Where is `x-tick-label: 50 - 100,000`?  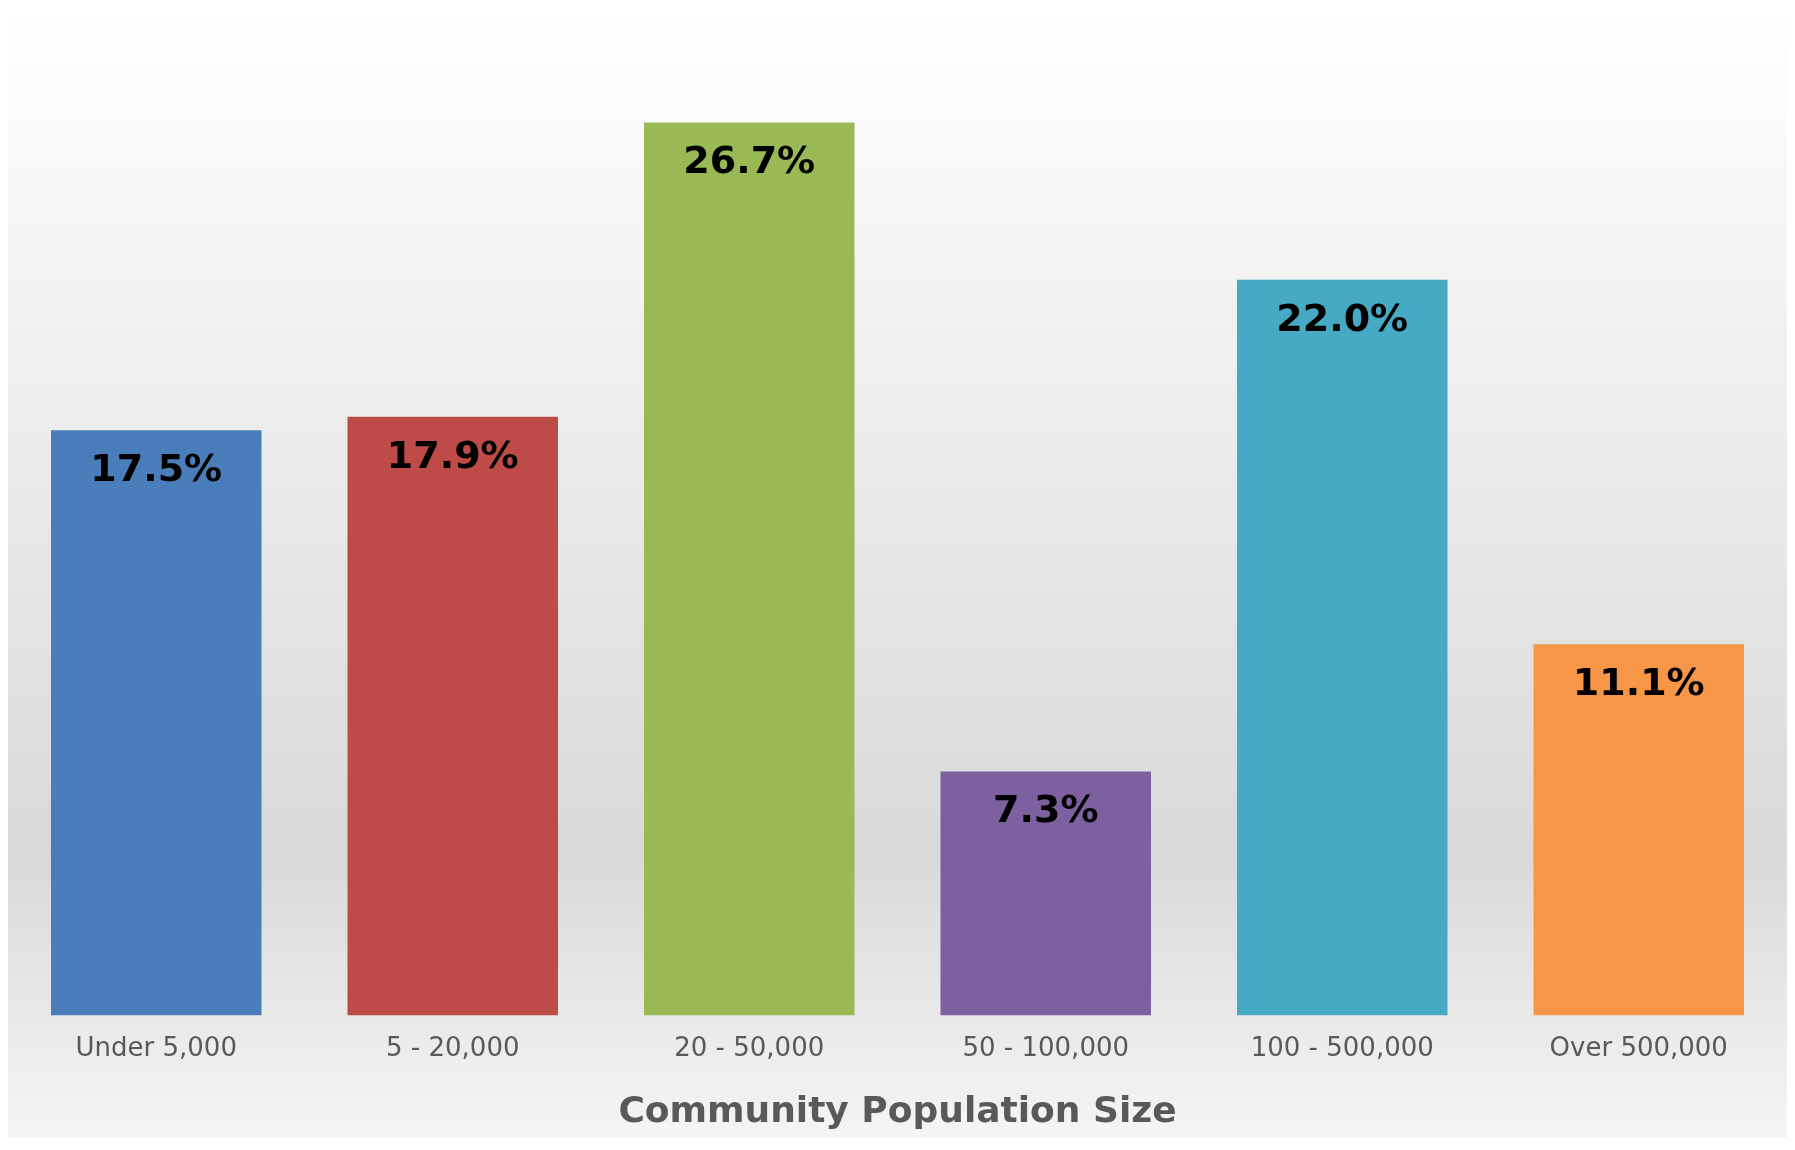 x-tick-label: 50 - 100,000 is located at coordinates (1046, 1046).